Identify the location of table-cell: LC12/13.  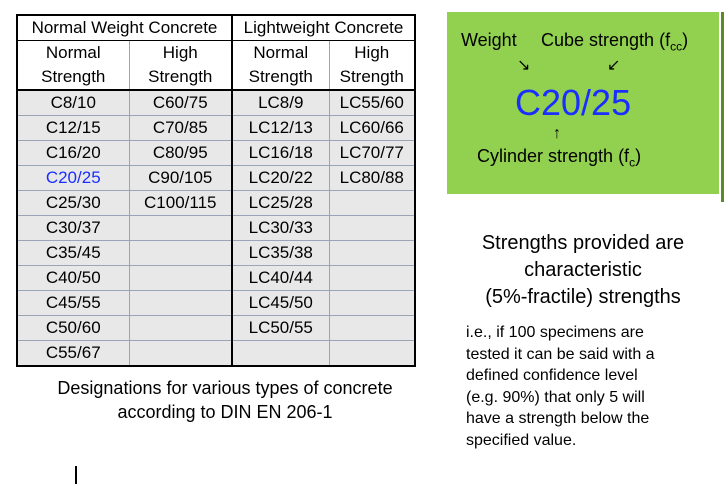
(280, 128).